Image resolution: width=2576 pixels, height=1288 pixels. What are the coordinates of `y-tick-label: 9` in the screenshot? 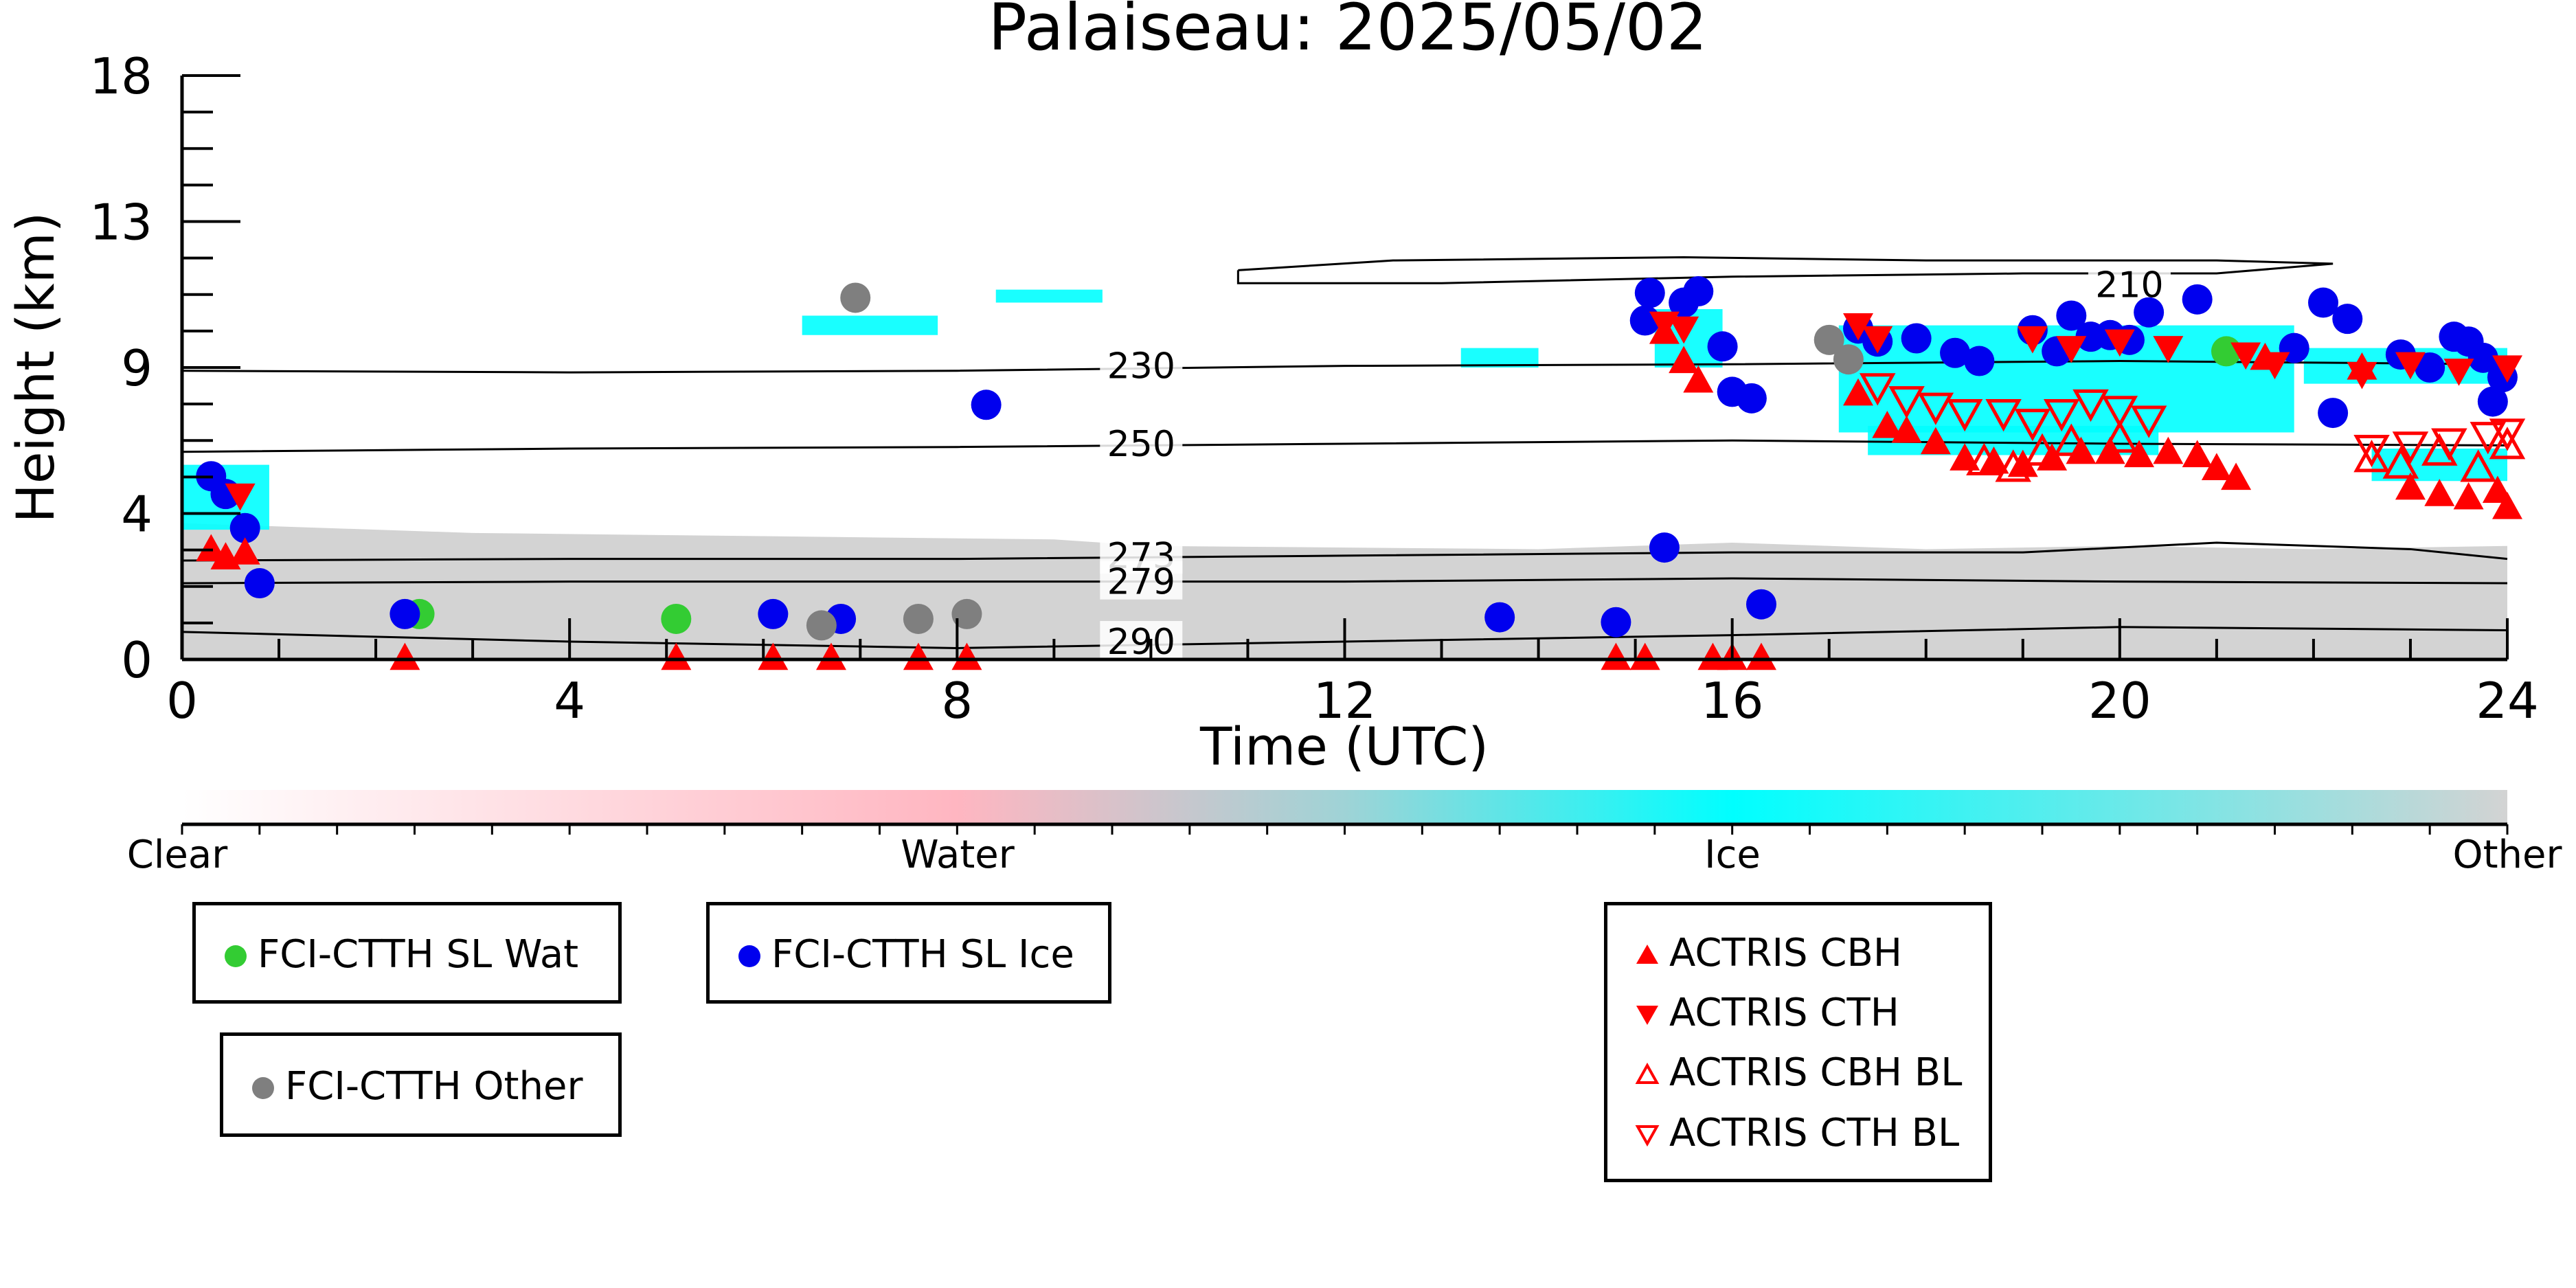 It's located at (136, 368).